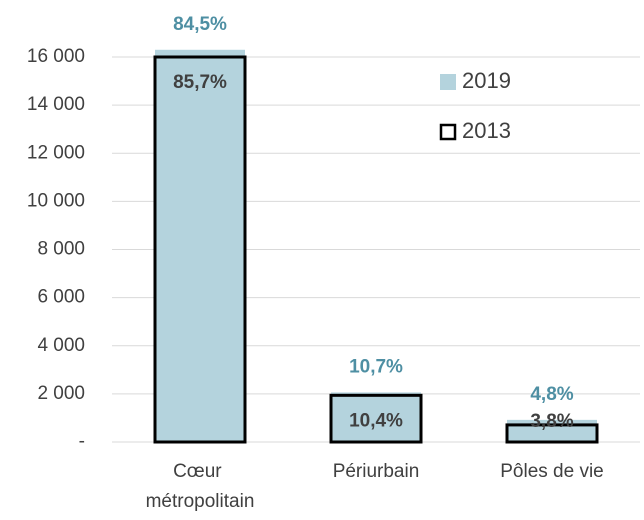 This screenshot has width=644, height=520. Describe the element at coordinates (61, 393) in the screenshot. I see `y-tick-label: 2 000` at that location.